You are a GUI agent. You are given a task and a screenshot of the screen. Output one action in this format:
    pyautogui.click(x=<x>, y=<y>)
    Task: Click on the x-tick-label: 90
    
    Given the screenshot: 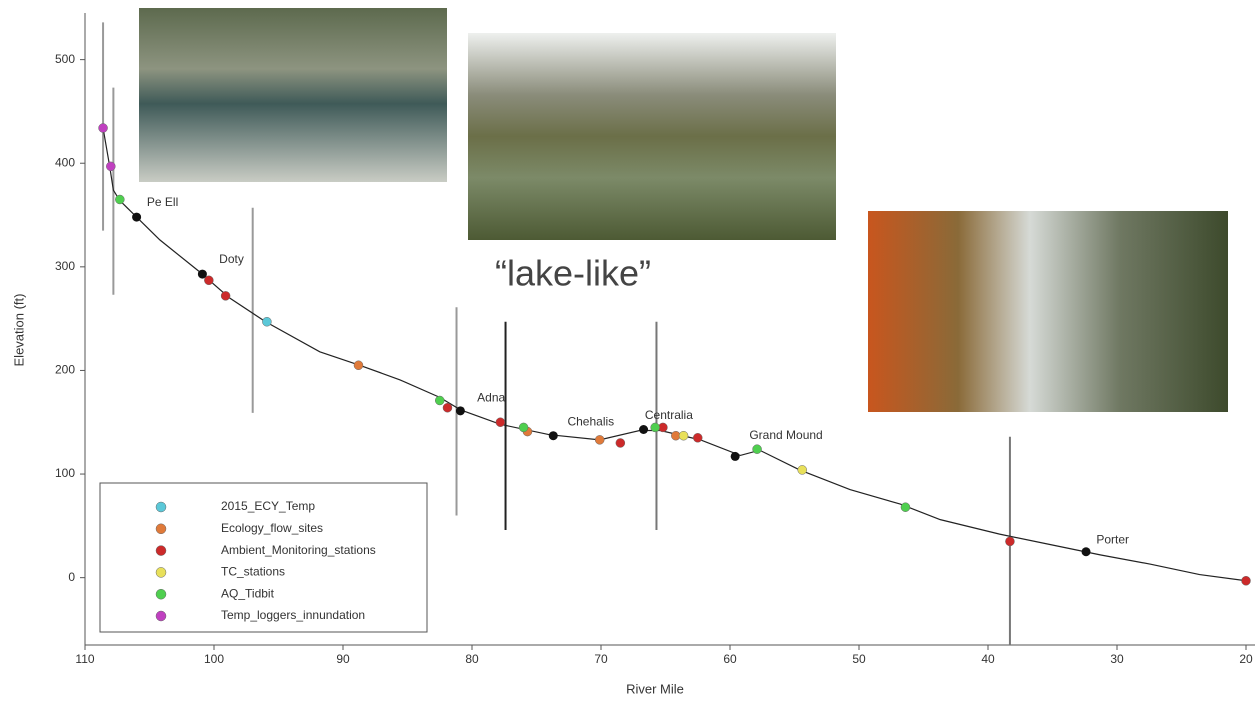 What is the action you would take?
    pyautogui.click(x=343, y=659)
    